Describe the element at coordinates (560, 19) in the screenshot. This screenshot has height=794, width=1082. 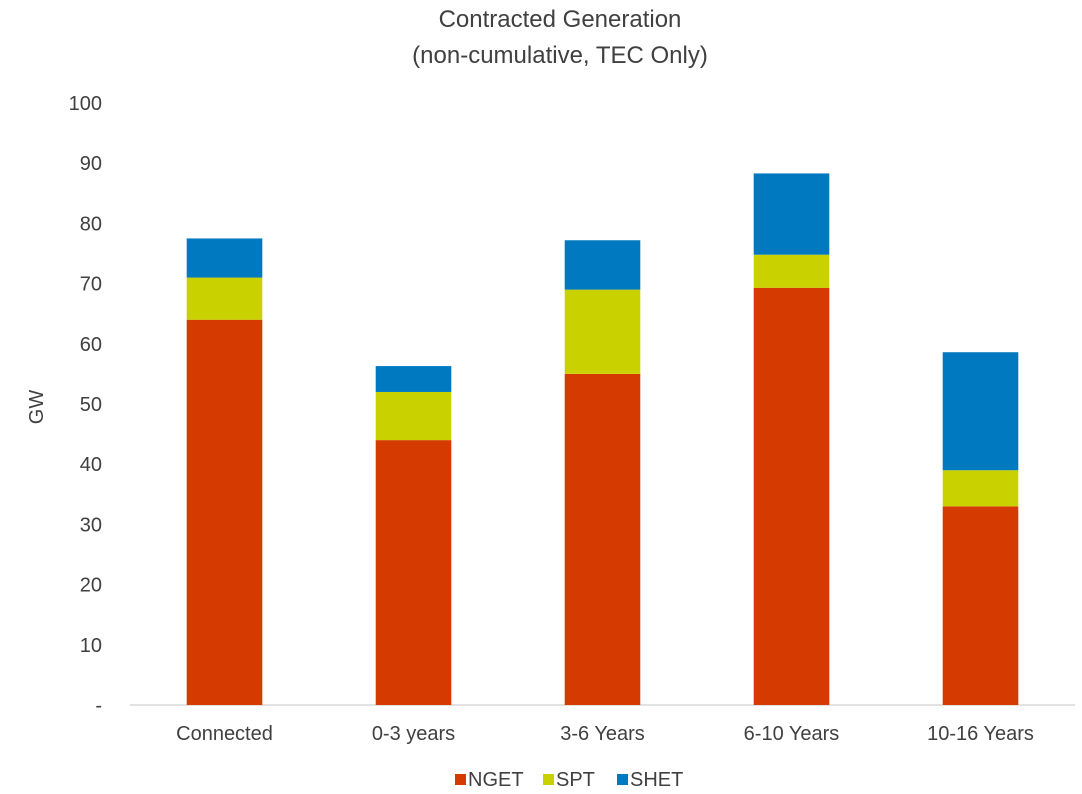
I see `chart-title: Contracted Generation` at that location.